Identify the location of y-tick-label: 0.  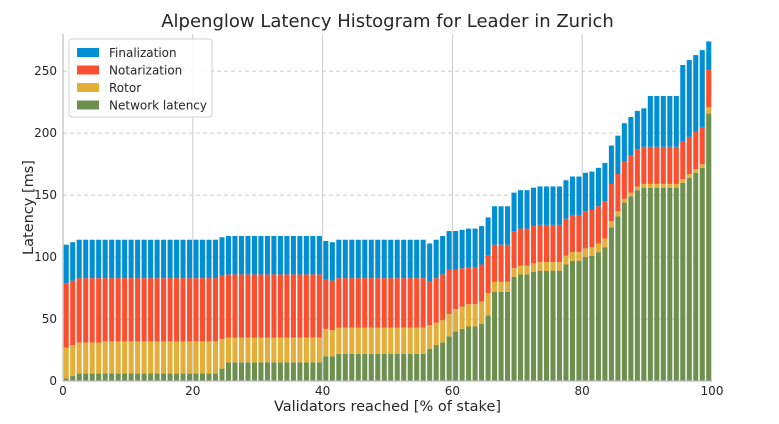
(53, 381).